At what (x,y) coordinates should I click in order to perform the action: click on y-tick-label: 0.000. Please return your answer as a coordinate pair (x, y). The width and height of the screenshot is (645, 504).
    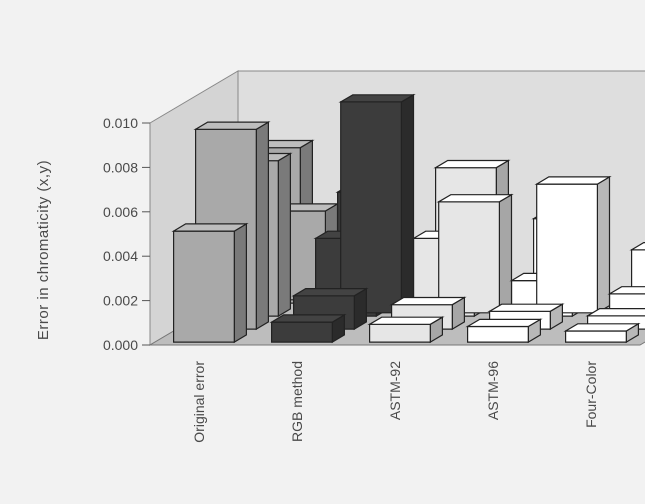
    Looking at the image, I should click on (120, 345).